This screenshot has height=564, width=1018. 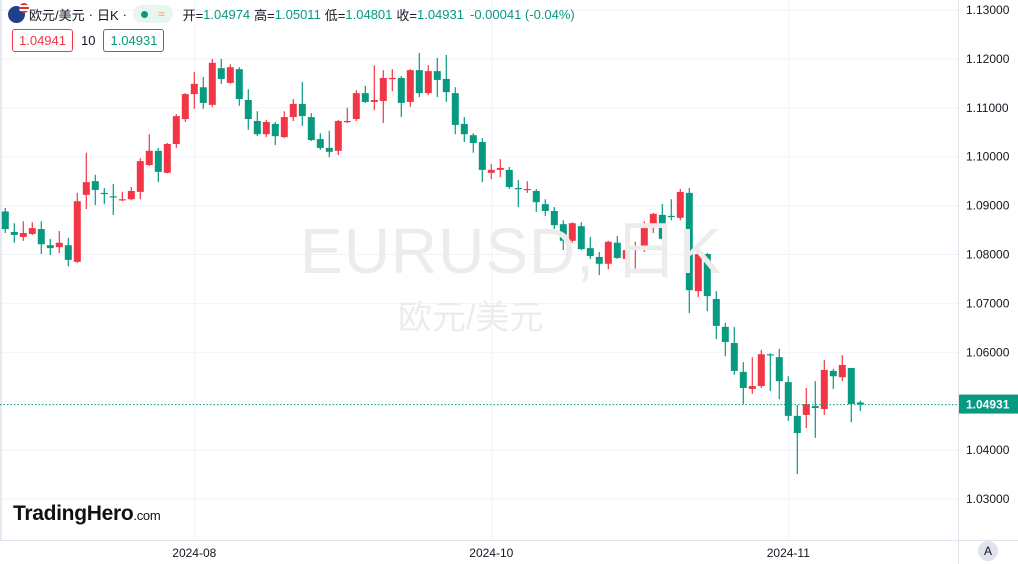 I want to click on status-pill: ≈, so click(x=152, y=14).